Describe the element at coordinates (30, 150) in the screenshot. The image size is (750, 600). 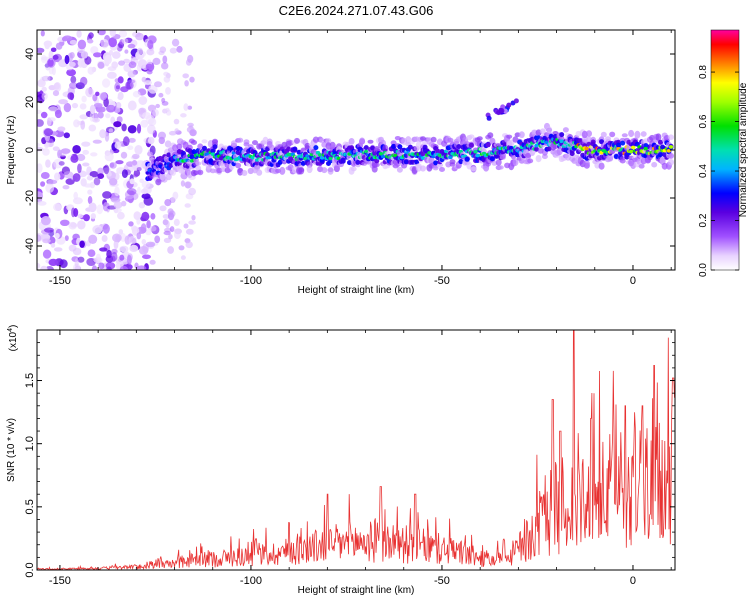
I see `y-tick-label: 0` at that location.